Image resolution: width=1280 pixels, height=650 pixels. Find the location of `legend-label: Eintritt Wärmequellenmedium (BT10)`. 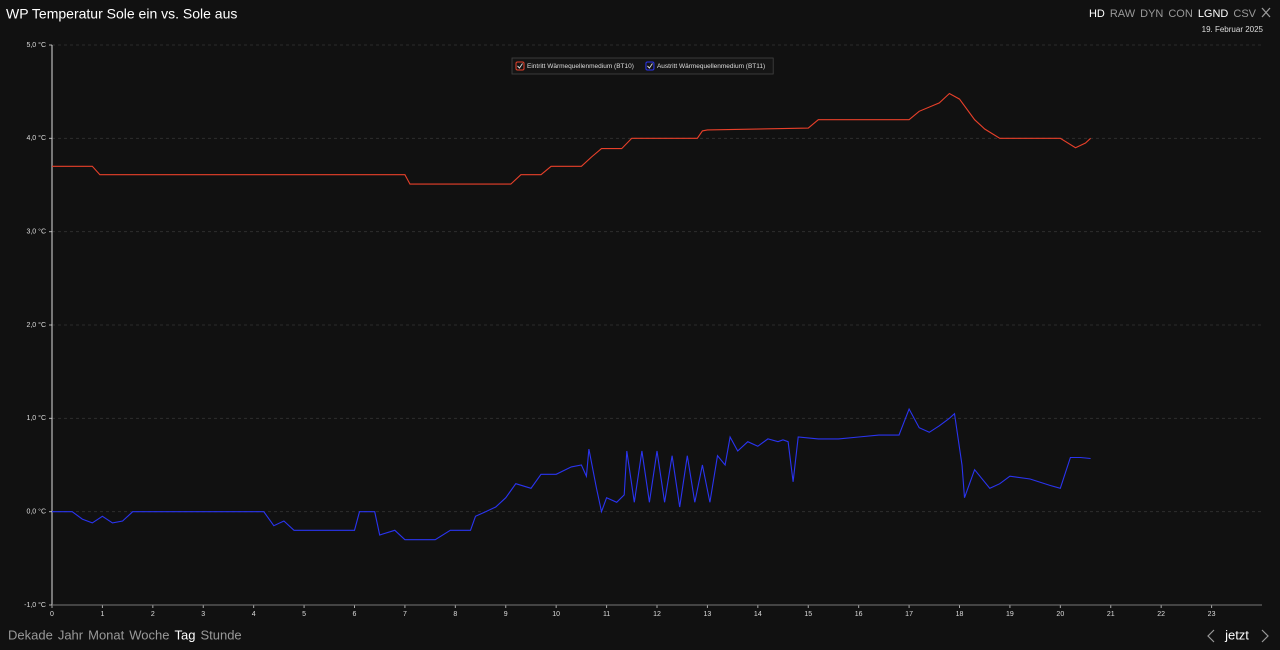

legend-label: Eintritt Wärmequellenmedium (BT10) is located at coordinates (580, 66).